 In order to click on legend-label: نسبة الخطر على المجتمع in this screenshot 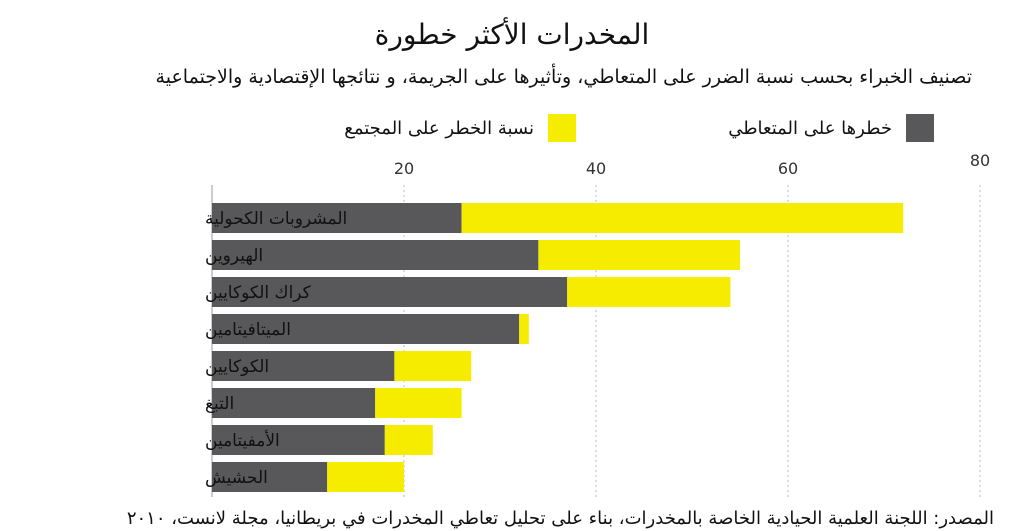, I will do `click(439, 128)`.